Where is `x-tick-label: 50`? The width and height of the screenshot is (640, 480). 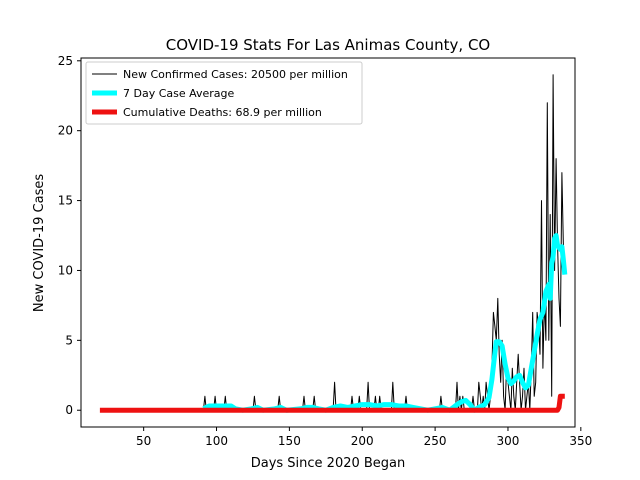
x-tick-label: 50 is located at coordinates (143, 441).